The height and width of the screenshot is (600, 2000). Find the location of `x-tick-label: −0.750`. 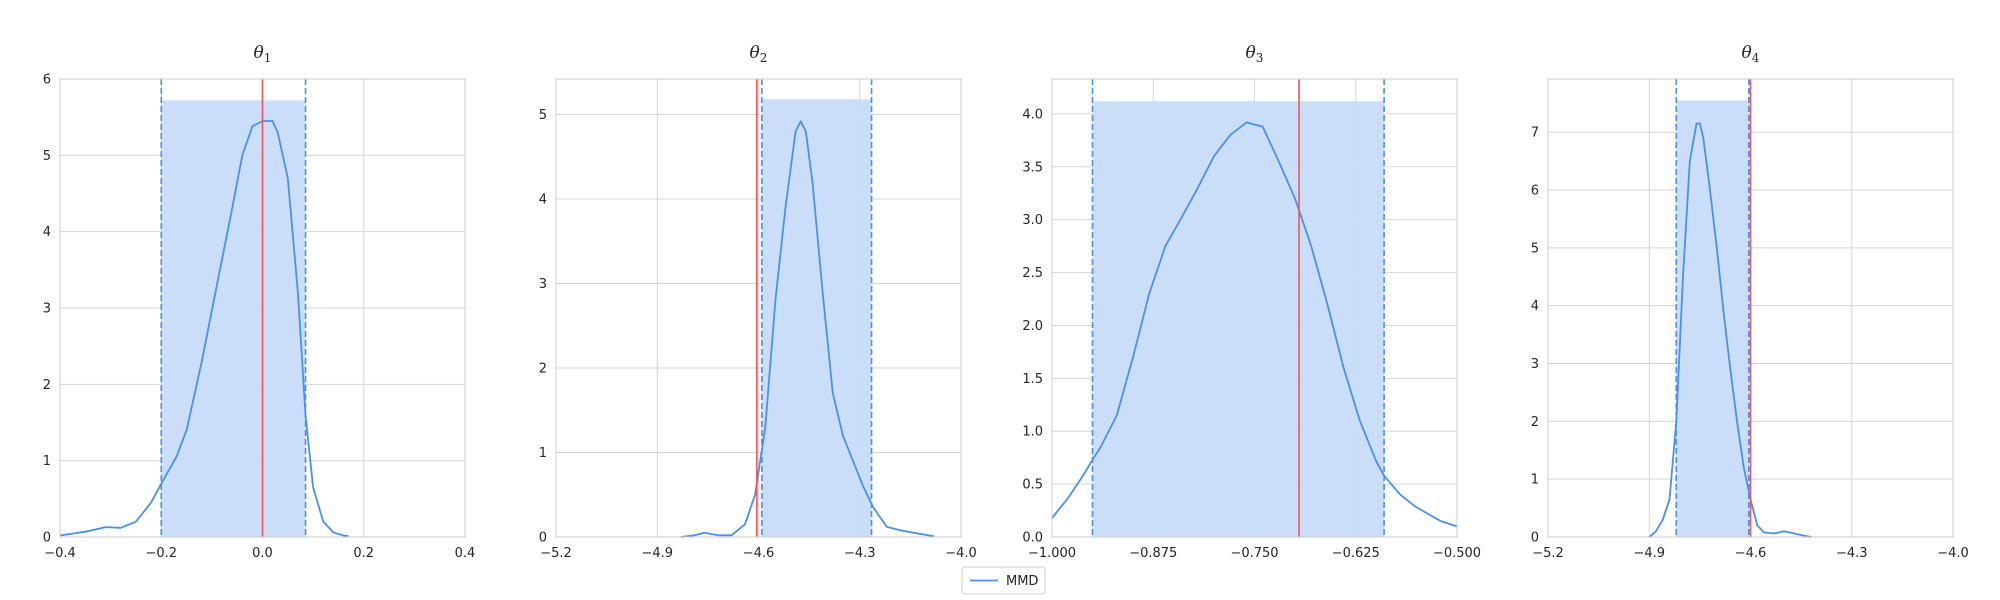

x-tick-label: −0.750 is located at coordinates (1254, 553).